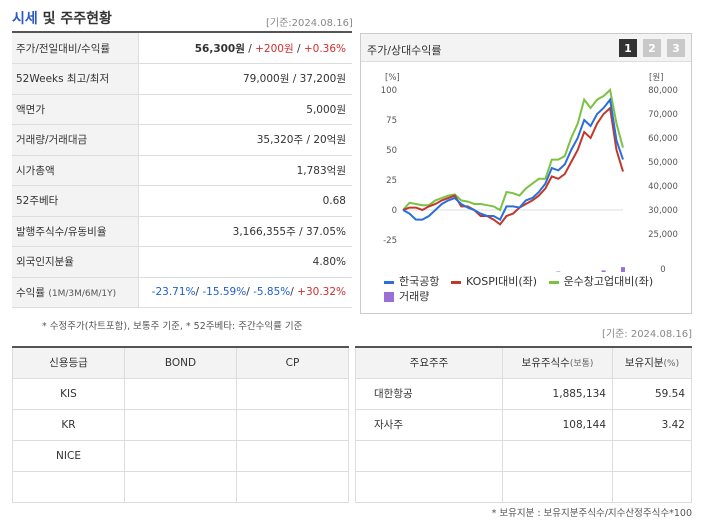 The height and width of the screenshot is (525, 702). Describe the element at coordinates (75, 109) in the screenshot. I see `row-label: 액면가` at that location.